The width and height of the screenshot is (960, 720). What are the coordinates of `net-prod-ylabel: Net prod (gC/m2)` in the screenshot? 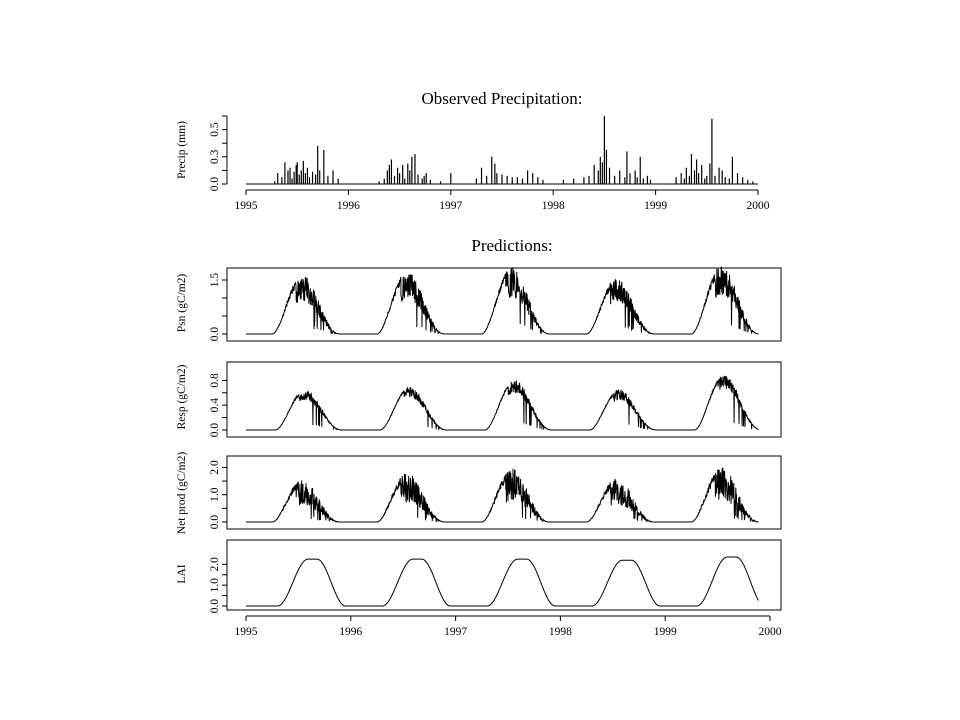 It's located at (182, 493).